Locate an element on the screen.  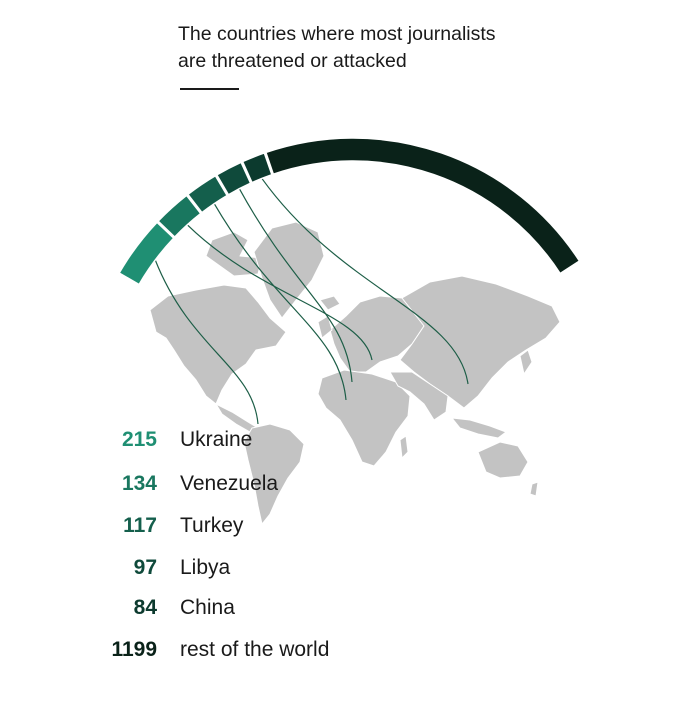
legend-row: 97 Libya is located at coordinates (345, 571).